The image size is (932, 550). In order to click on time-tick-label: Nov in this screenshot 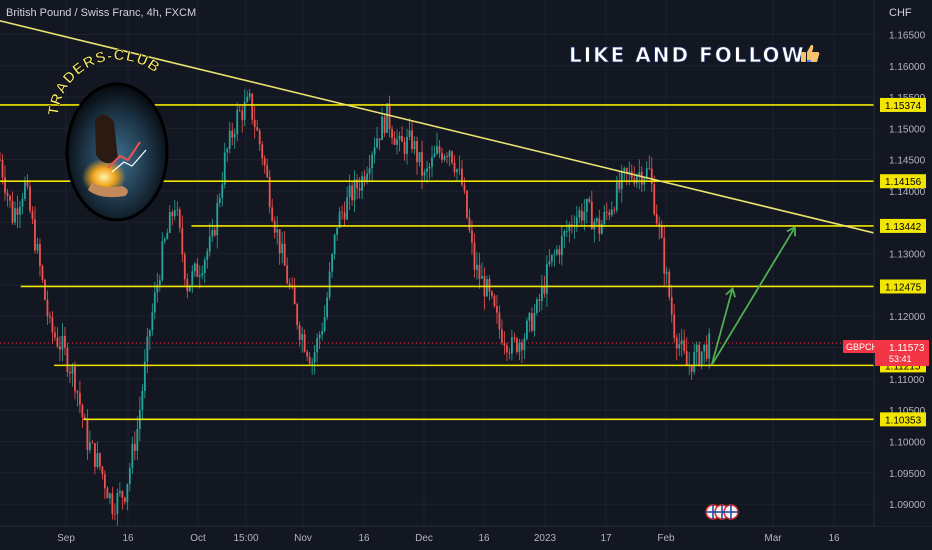, I will do `click(303, 538)`.